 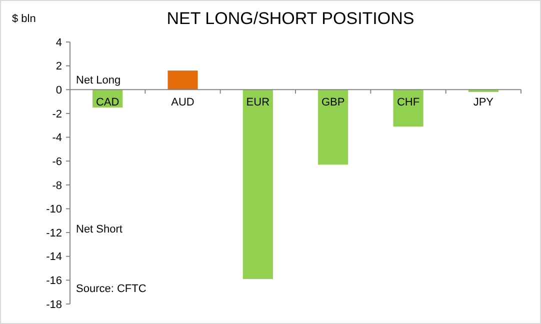 What do you see at coordinates (59, 66) in the screenshot?
I see `y-tick-label: 2` at bounding box center [59, 66].